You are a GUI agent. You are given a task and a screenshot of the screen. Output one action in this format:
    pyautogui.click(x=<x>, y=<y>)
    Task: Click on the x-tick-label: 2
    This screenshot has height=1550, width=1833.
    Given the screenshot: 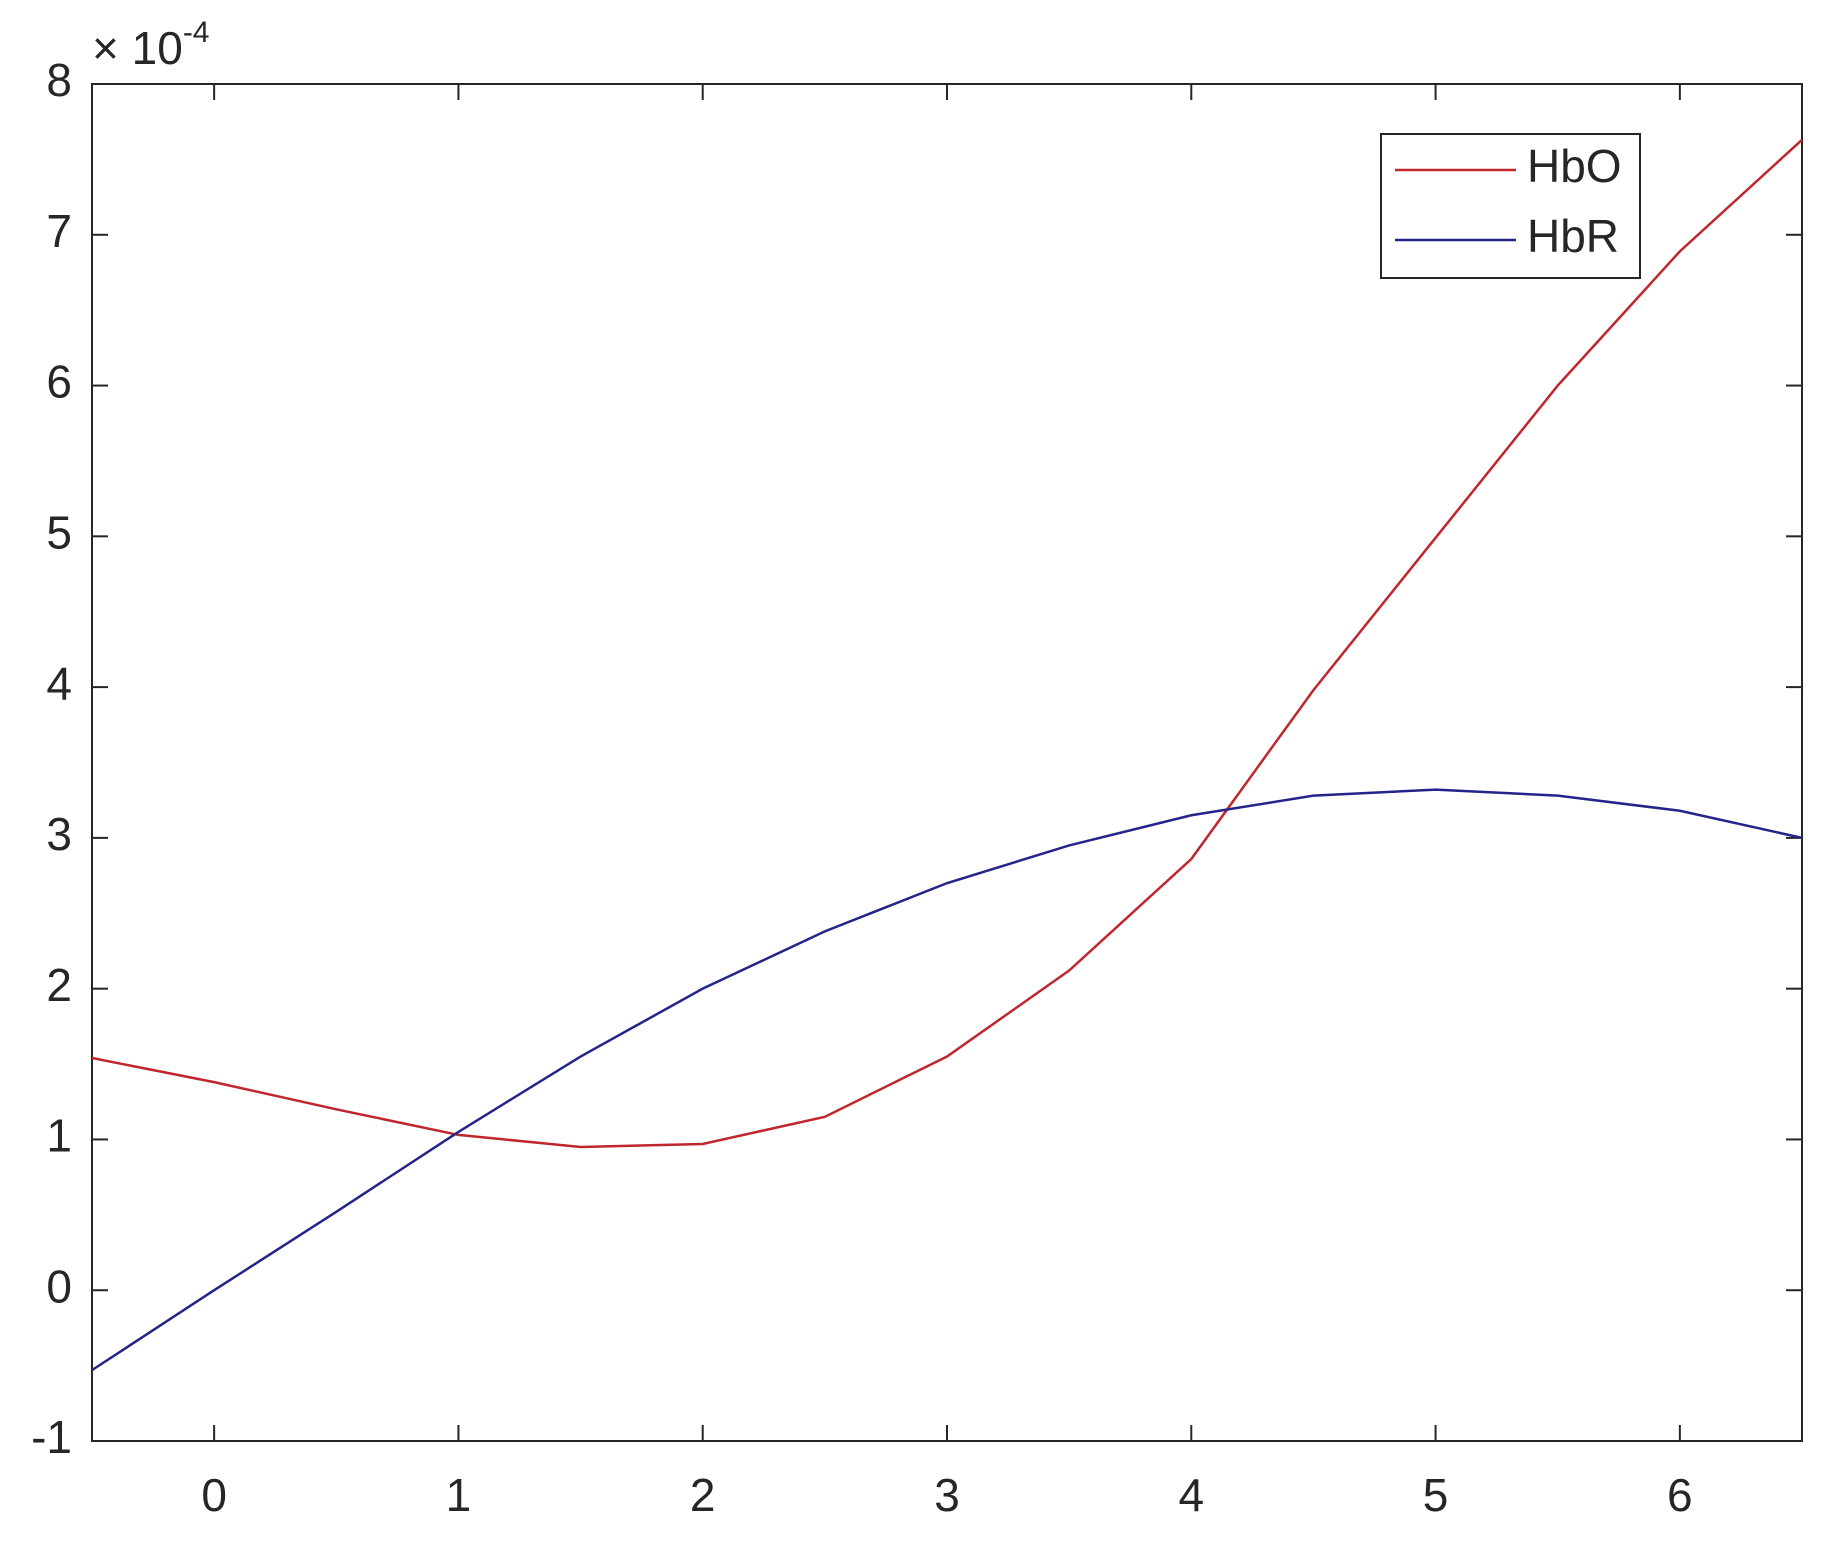 What is the action you would take?
    pyautogui.click(x=703, y=1495)
    